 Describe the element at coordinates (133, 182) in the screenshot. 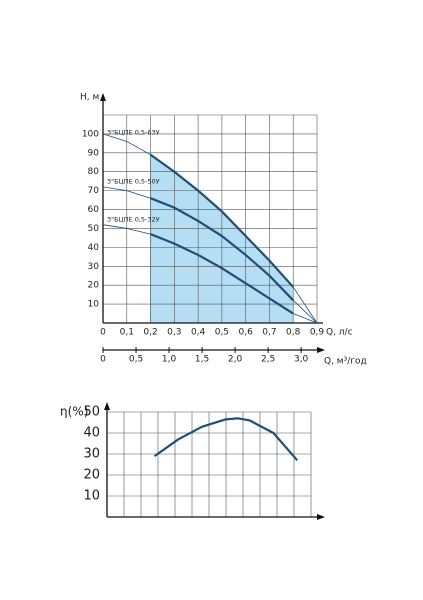

I see `curve-label: 3"БЦПЕ 0,5-50У` at that location.